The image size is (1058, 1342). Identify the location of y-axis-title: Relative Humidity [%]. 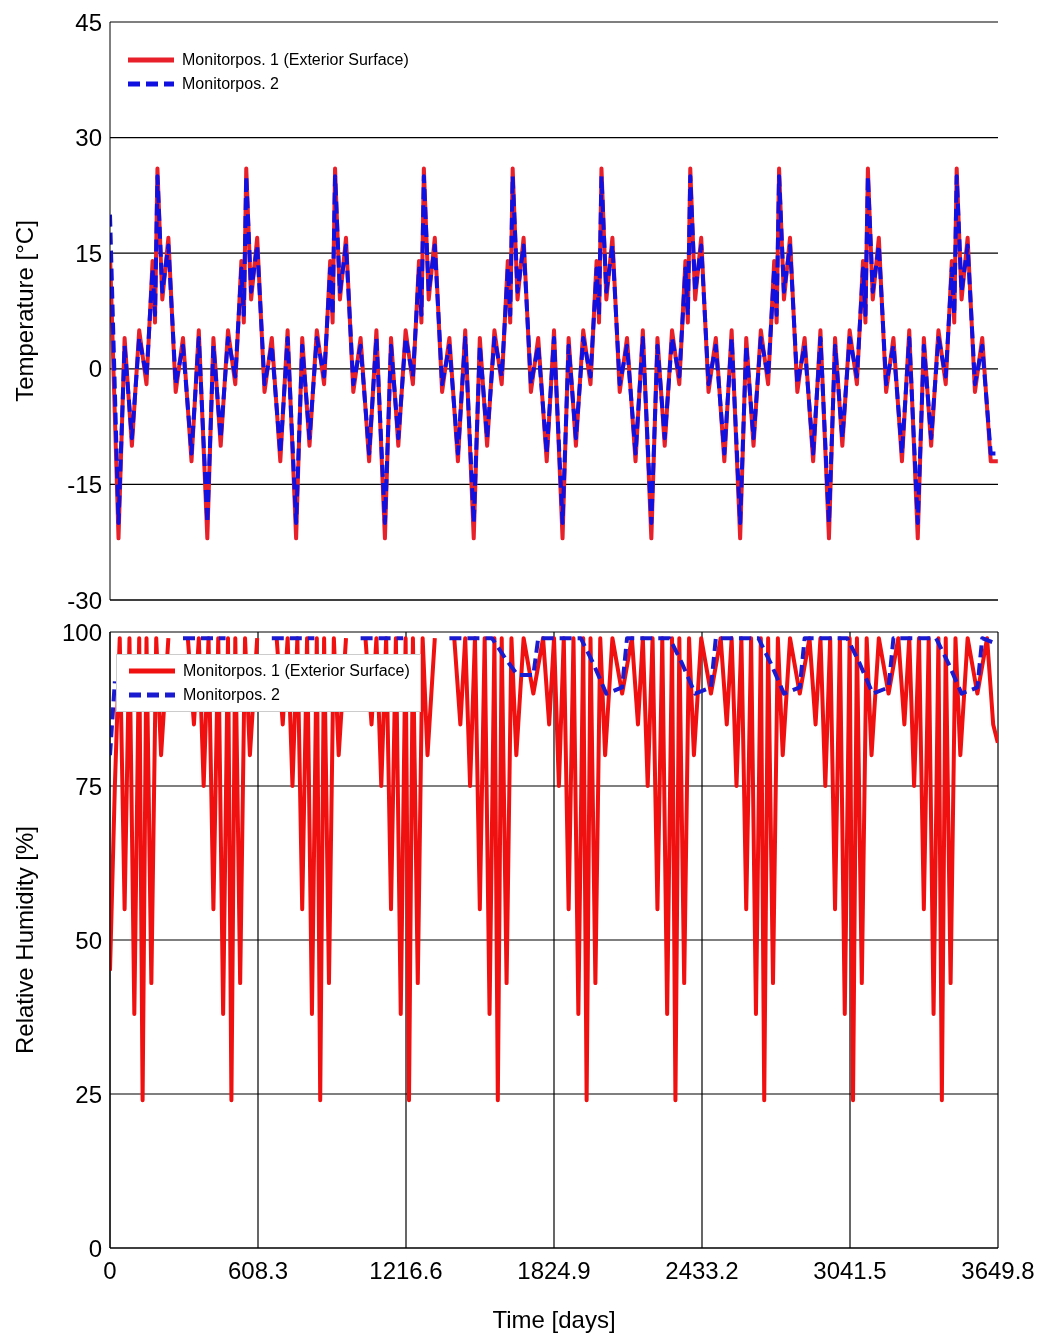
(24, 940).